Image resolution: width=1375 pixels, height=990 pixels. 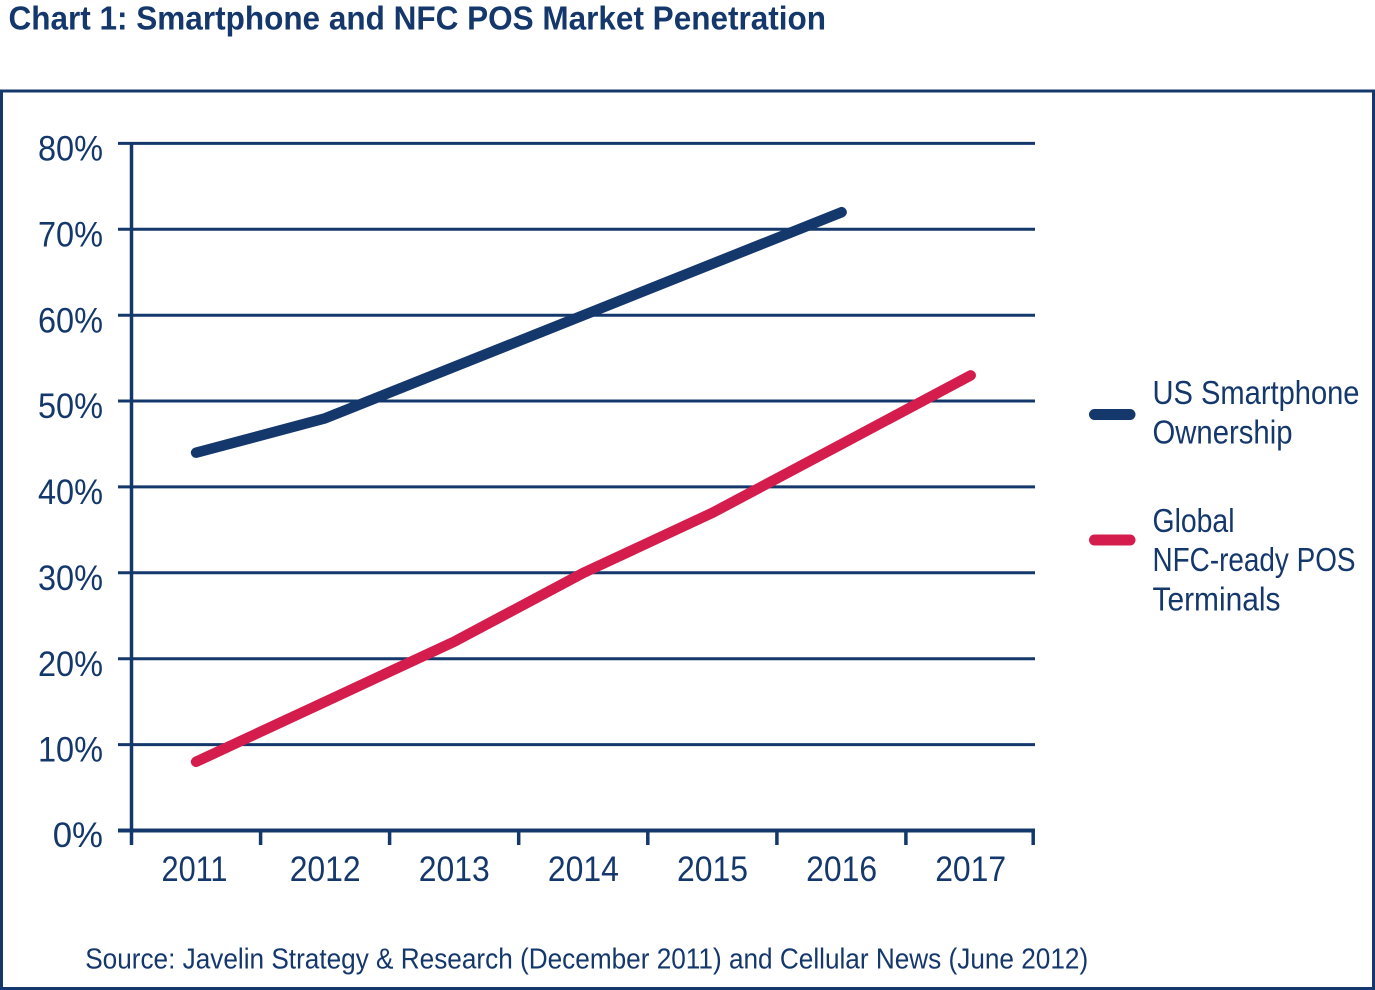 What do you see at coordinates (1223, 431) in the screenshot?
I see `svg-text: Ownership` at bounding box center [1223, 431].